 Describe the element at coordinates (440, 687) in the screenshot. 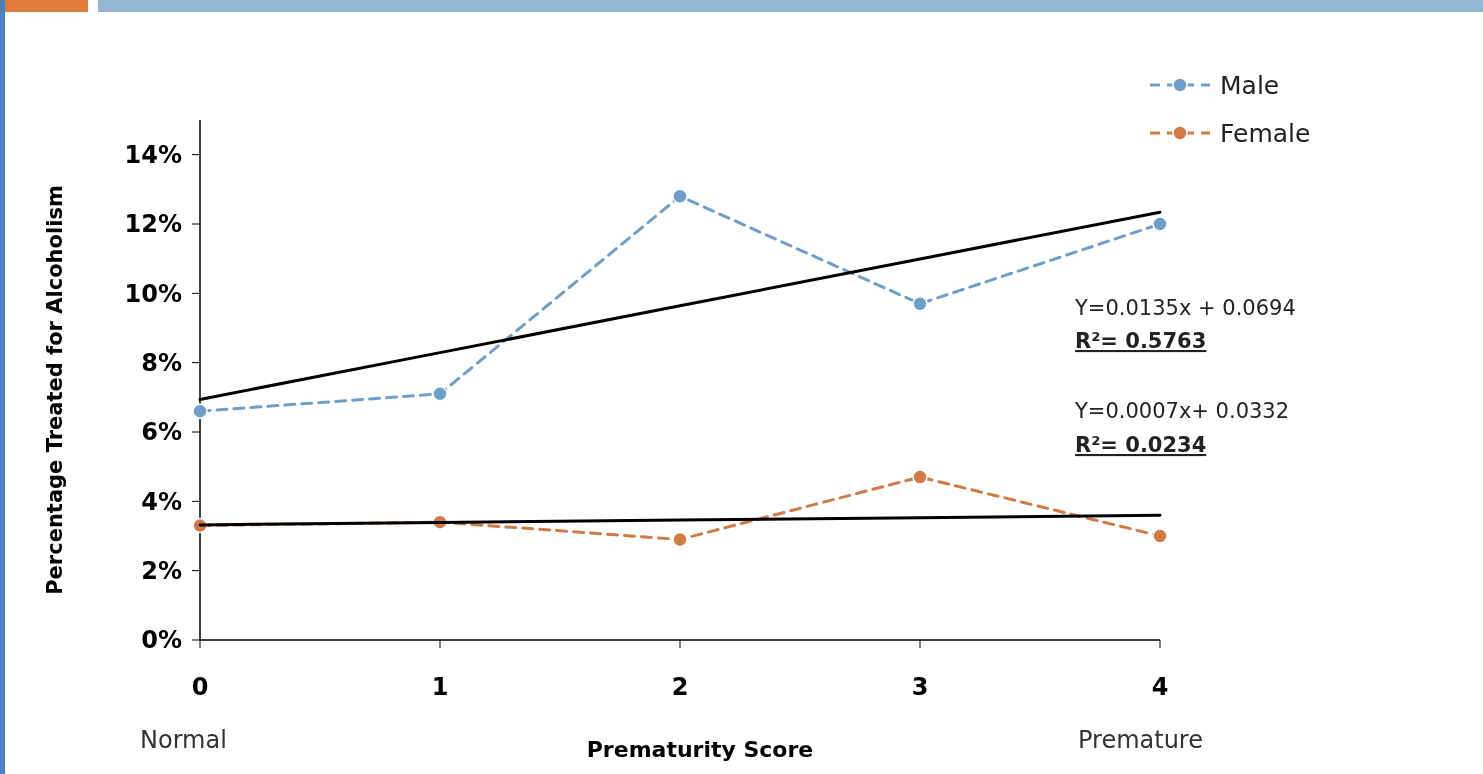

I see `x-tick-label: 1` at that location.